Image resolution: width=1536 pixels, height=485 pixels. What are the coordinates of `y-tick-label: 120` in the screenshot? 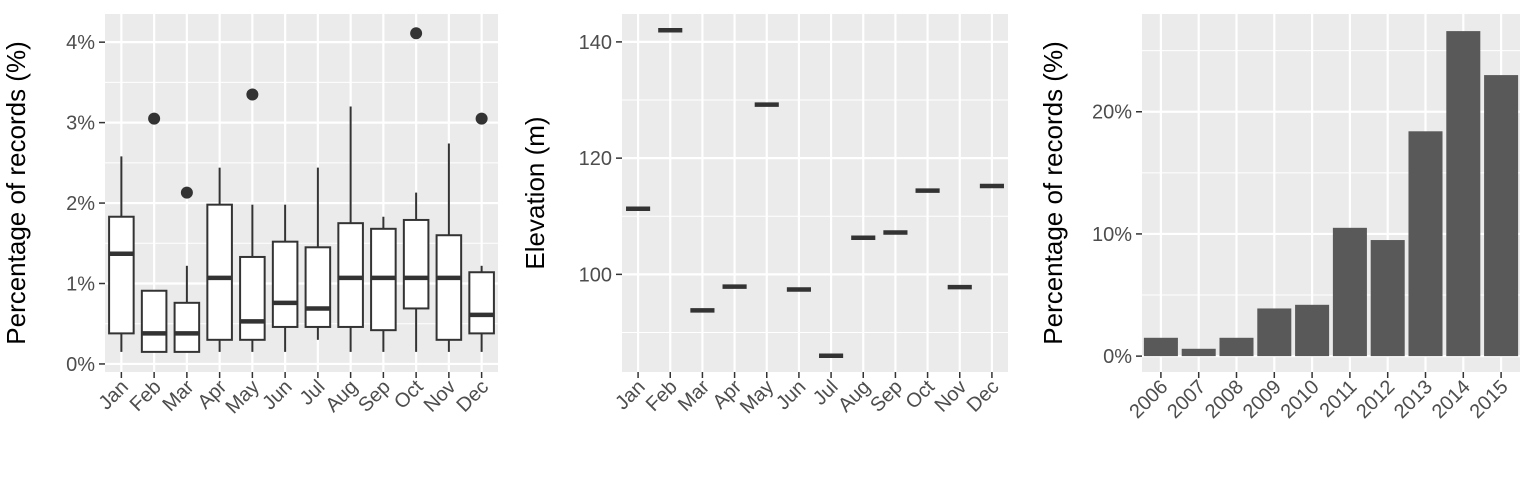 It's located at (595, 159).